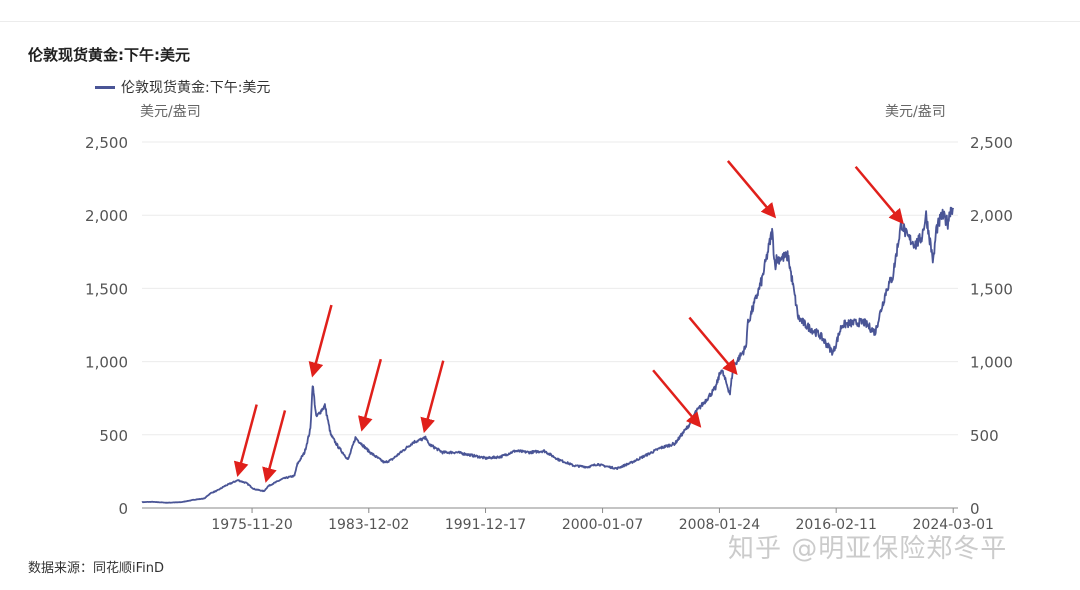  Describe the element at coordinates (106, 289) in the screenshot. I see `y-tick-label-left: 1,500` at that location.